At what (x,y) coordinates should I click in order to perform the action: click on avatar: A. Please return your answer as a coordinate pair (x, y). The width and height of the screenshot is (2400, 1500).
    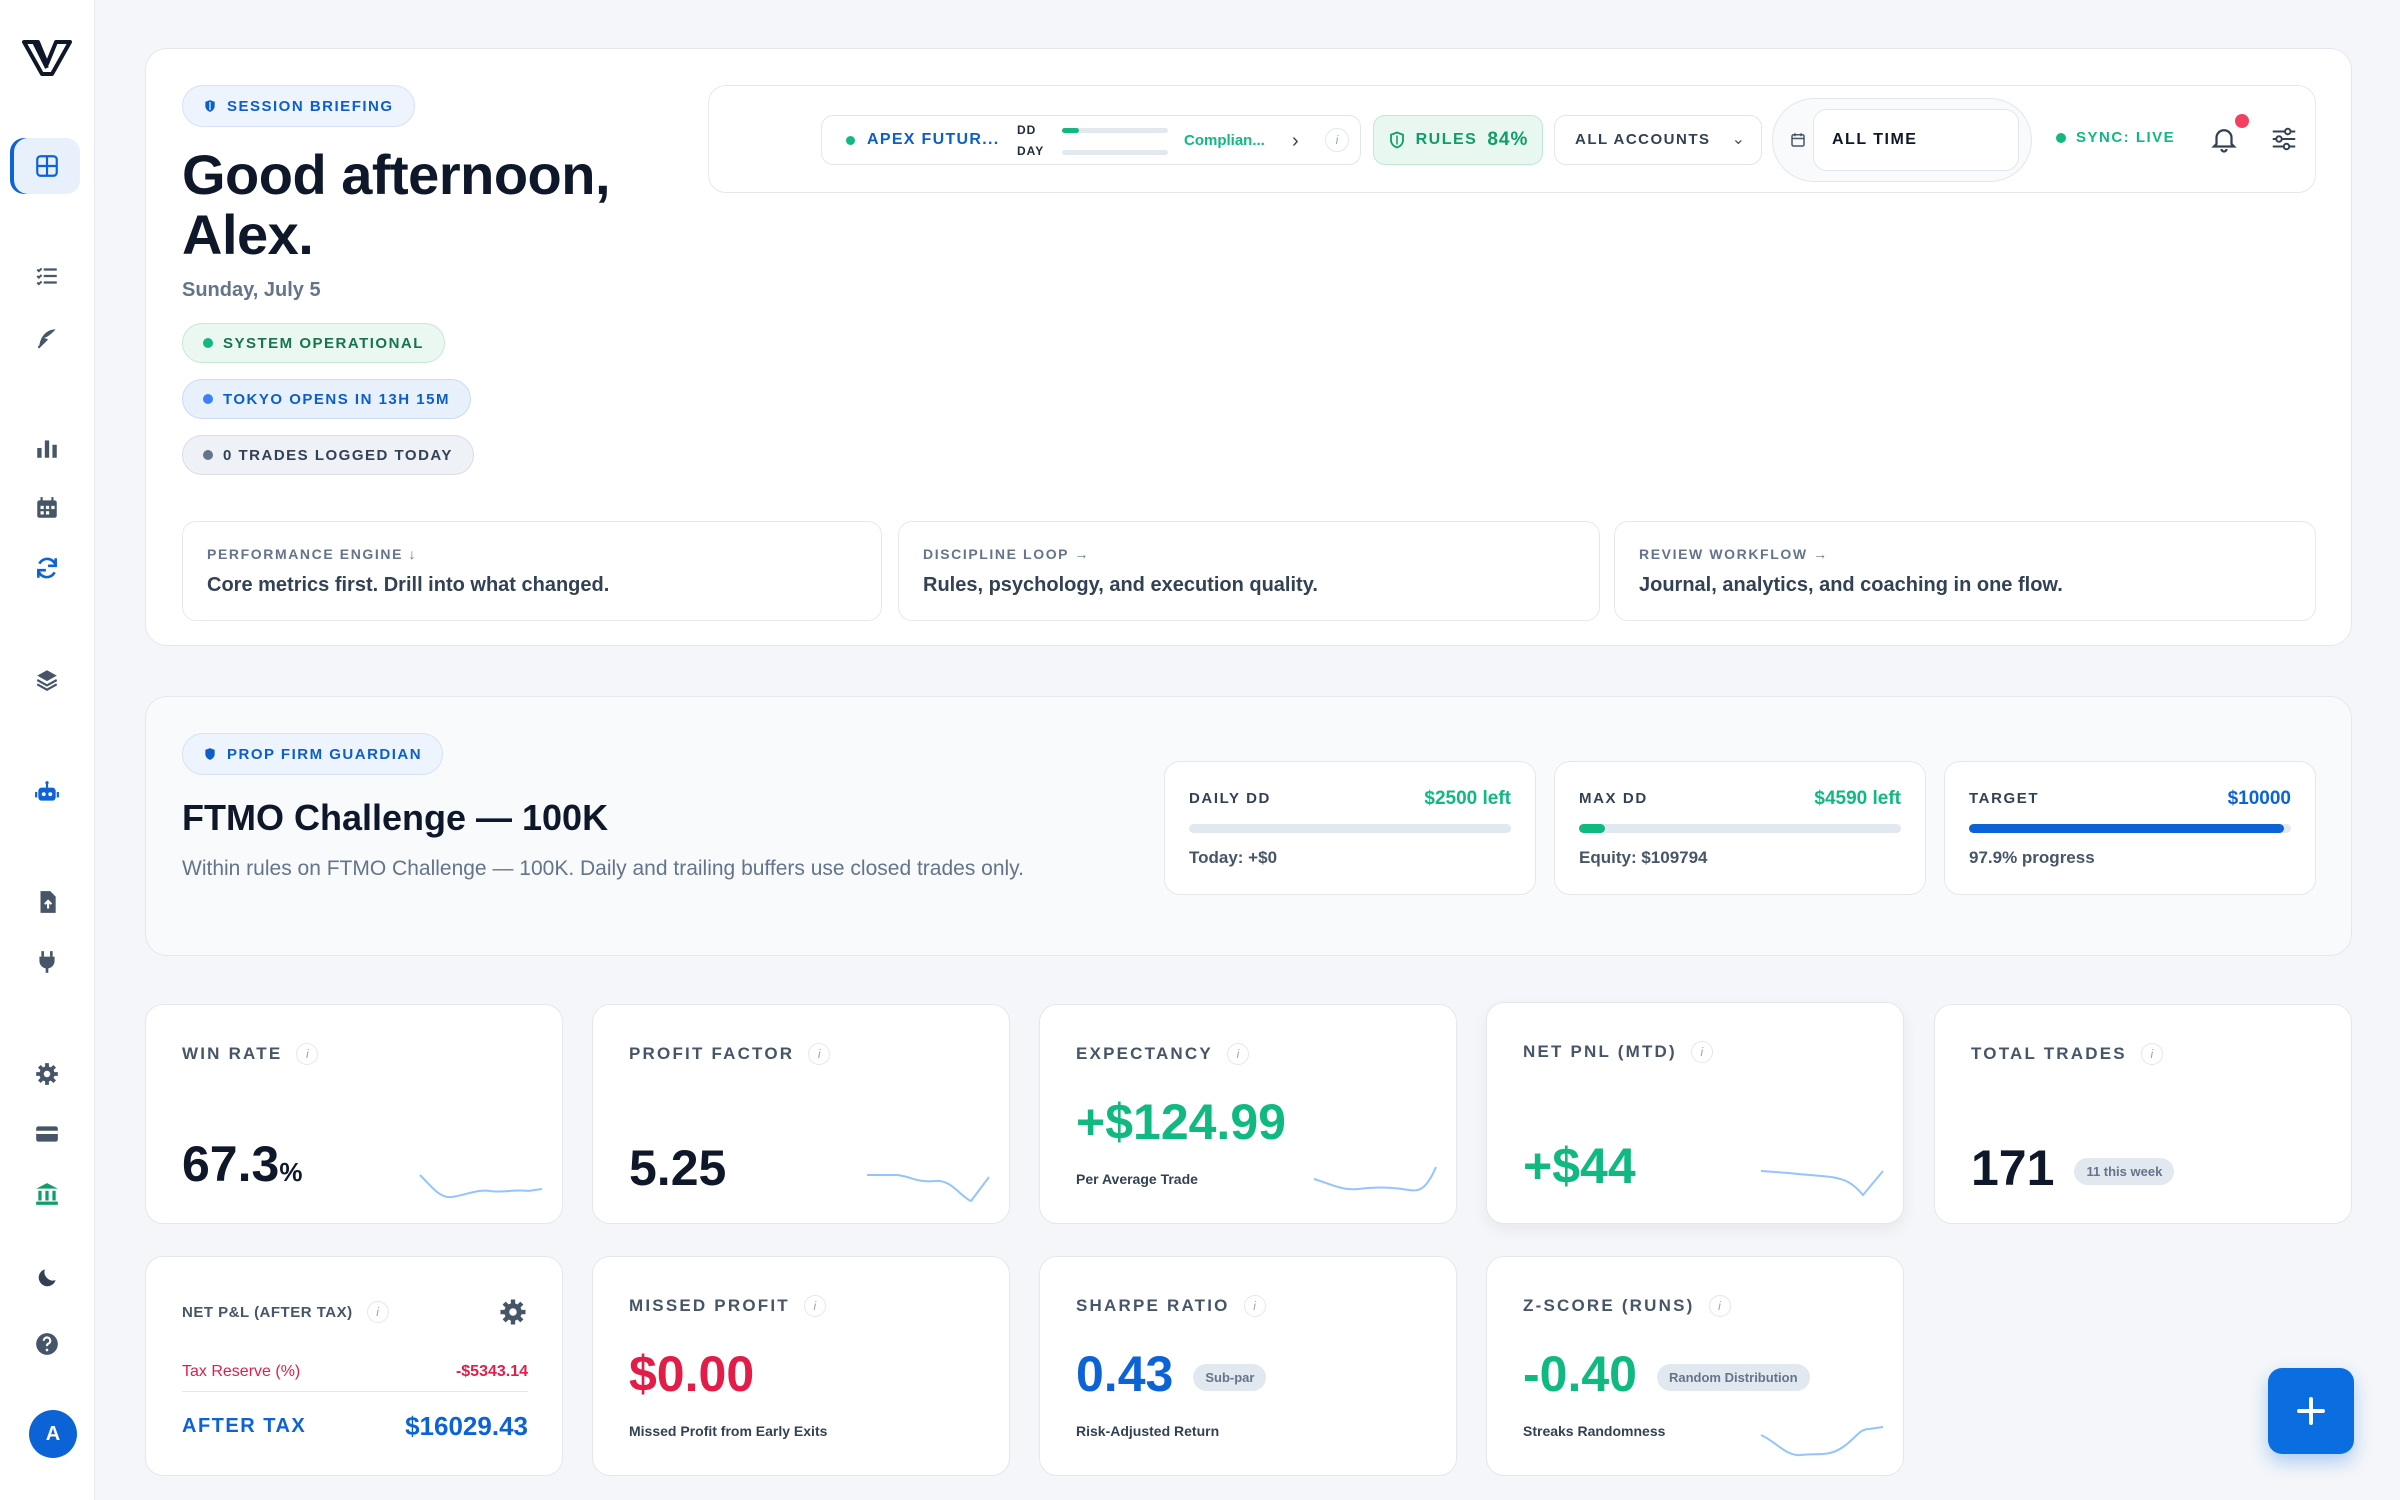
    Looking at the image, I should click on (53, 1434).